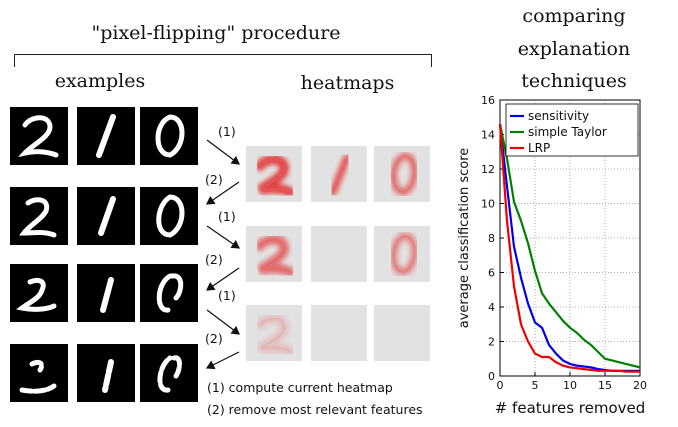 This screenshot has width=678, height=427. Describe the element at coordinates (464, 238) in the screenshot. I see `y-axis-label: average classification score` at that location.